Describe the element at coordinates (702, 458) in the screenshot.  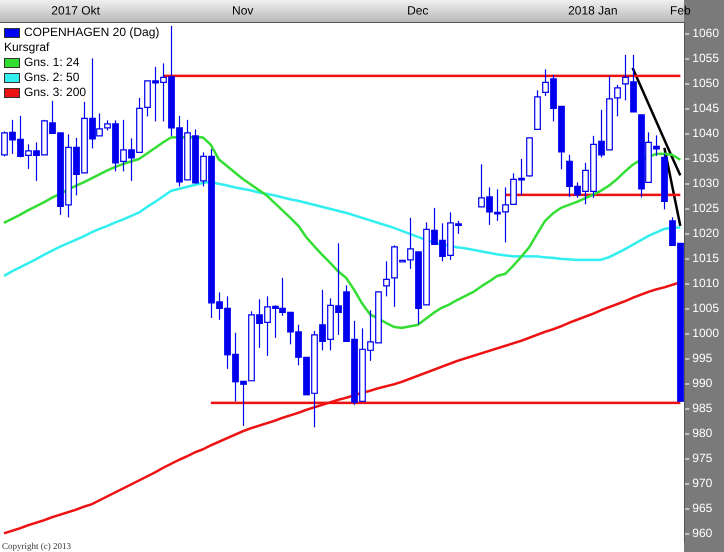
I see `y-tick-label: 975` at that location.